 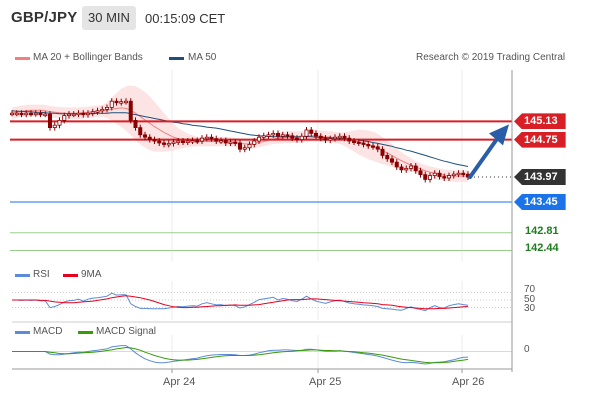 What do you see at coordinates (483, 159) in the screenshot?
I see `forecast-arrow-shaft` at bounding box center [483, 159].